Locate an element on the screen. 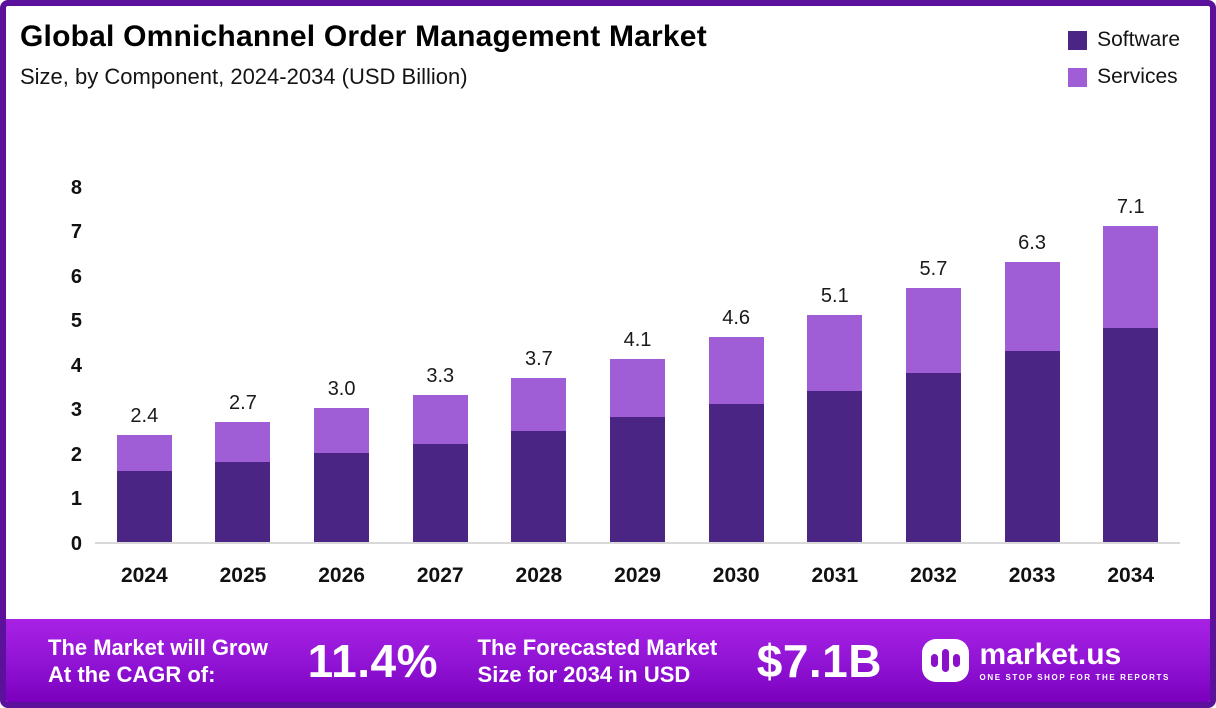  bar-total-label: 6.3 is located at coordinates (1032, 243).